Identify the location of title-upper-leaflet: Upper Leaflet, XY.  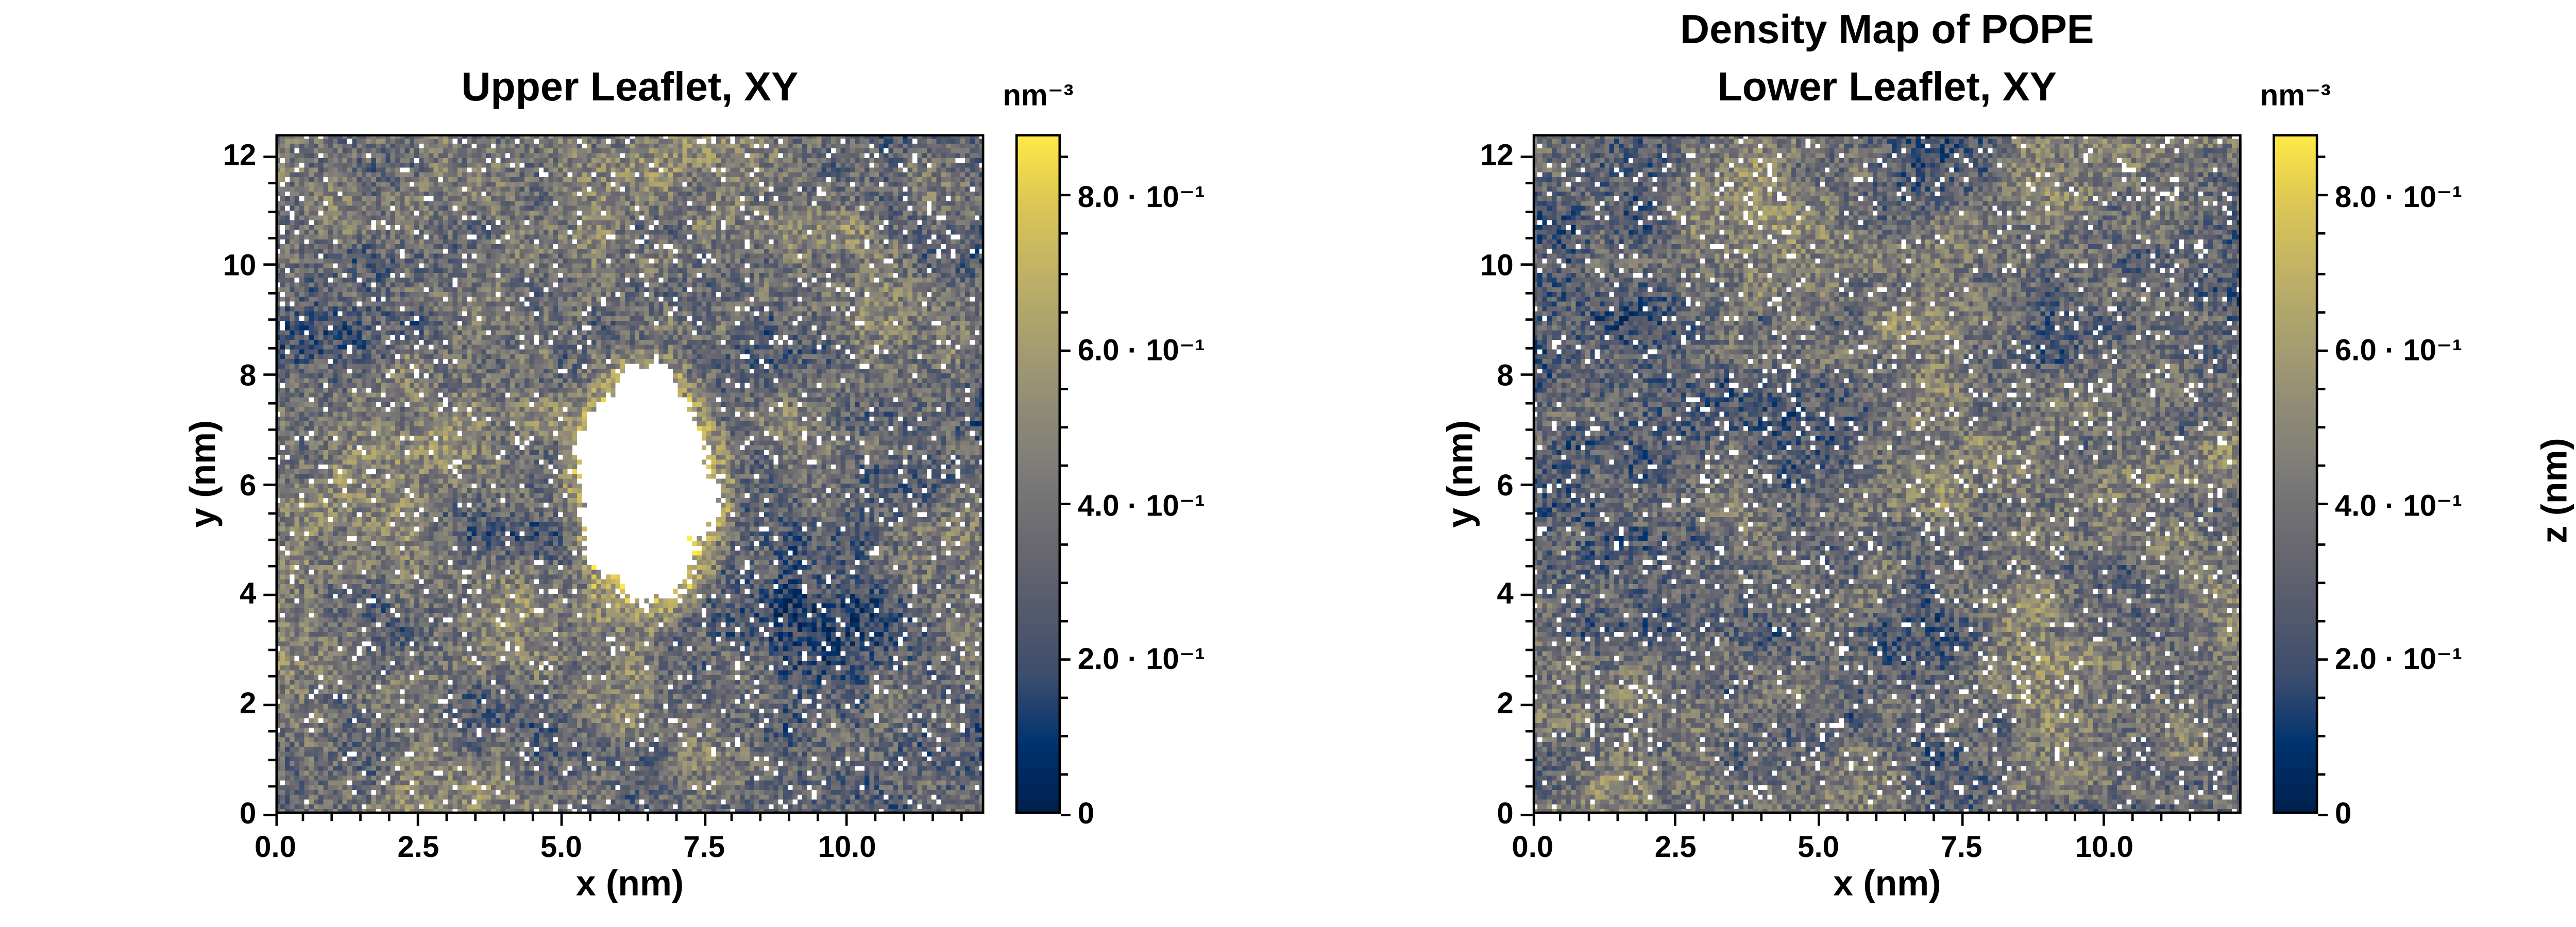
(630, 87).